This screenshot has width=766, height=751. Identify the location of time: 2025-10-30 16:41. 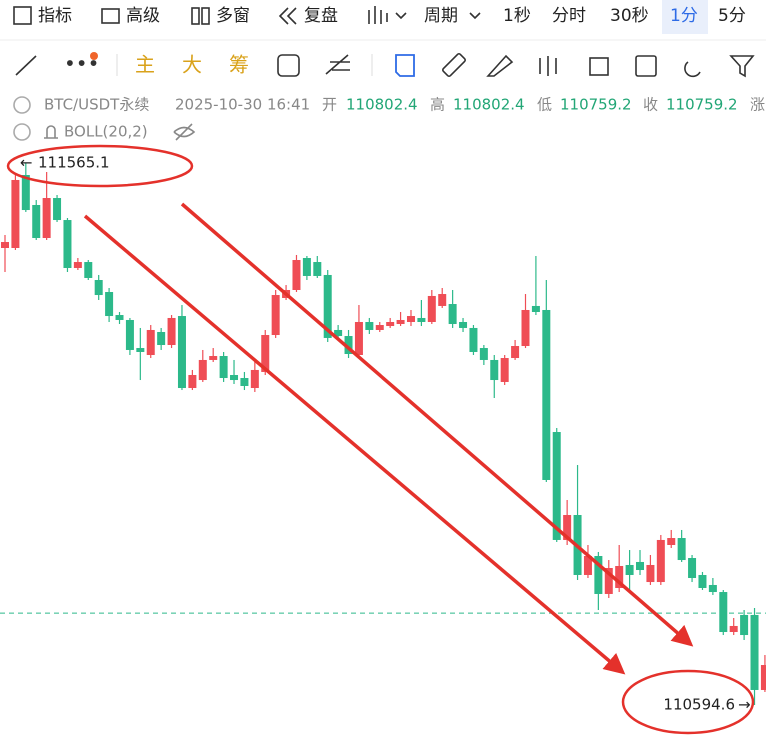
(242, 105).